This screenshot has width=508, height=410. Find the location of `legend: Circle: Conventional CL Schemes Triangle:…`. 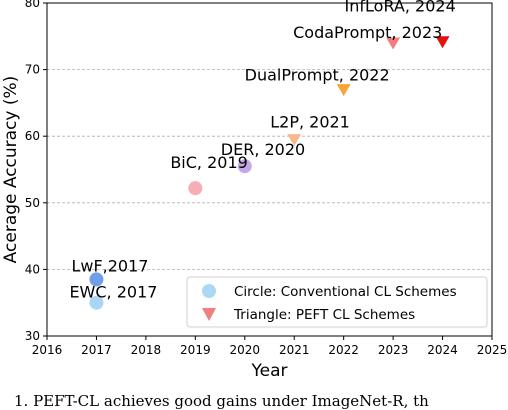

legend: Circle: Conventional CL Schemes Triangle:… is located at coordinates (337, 302).